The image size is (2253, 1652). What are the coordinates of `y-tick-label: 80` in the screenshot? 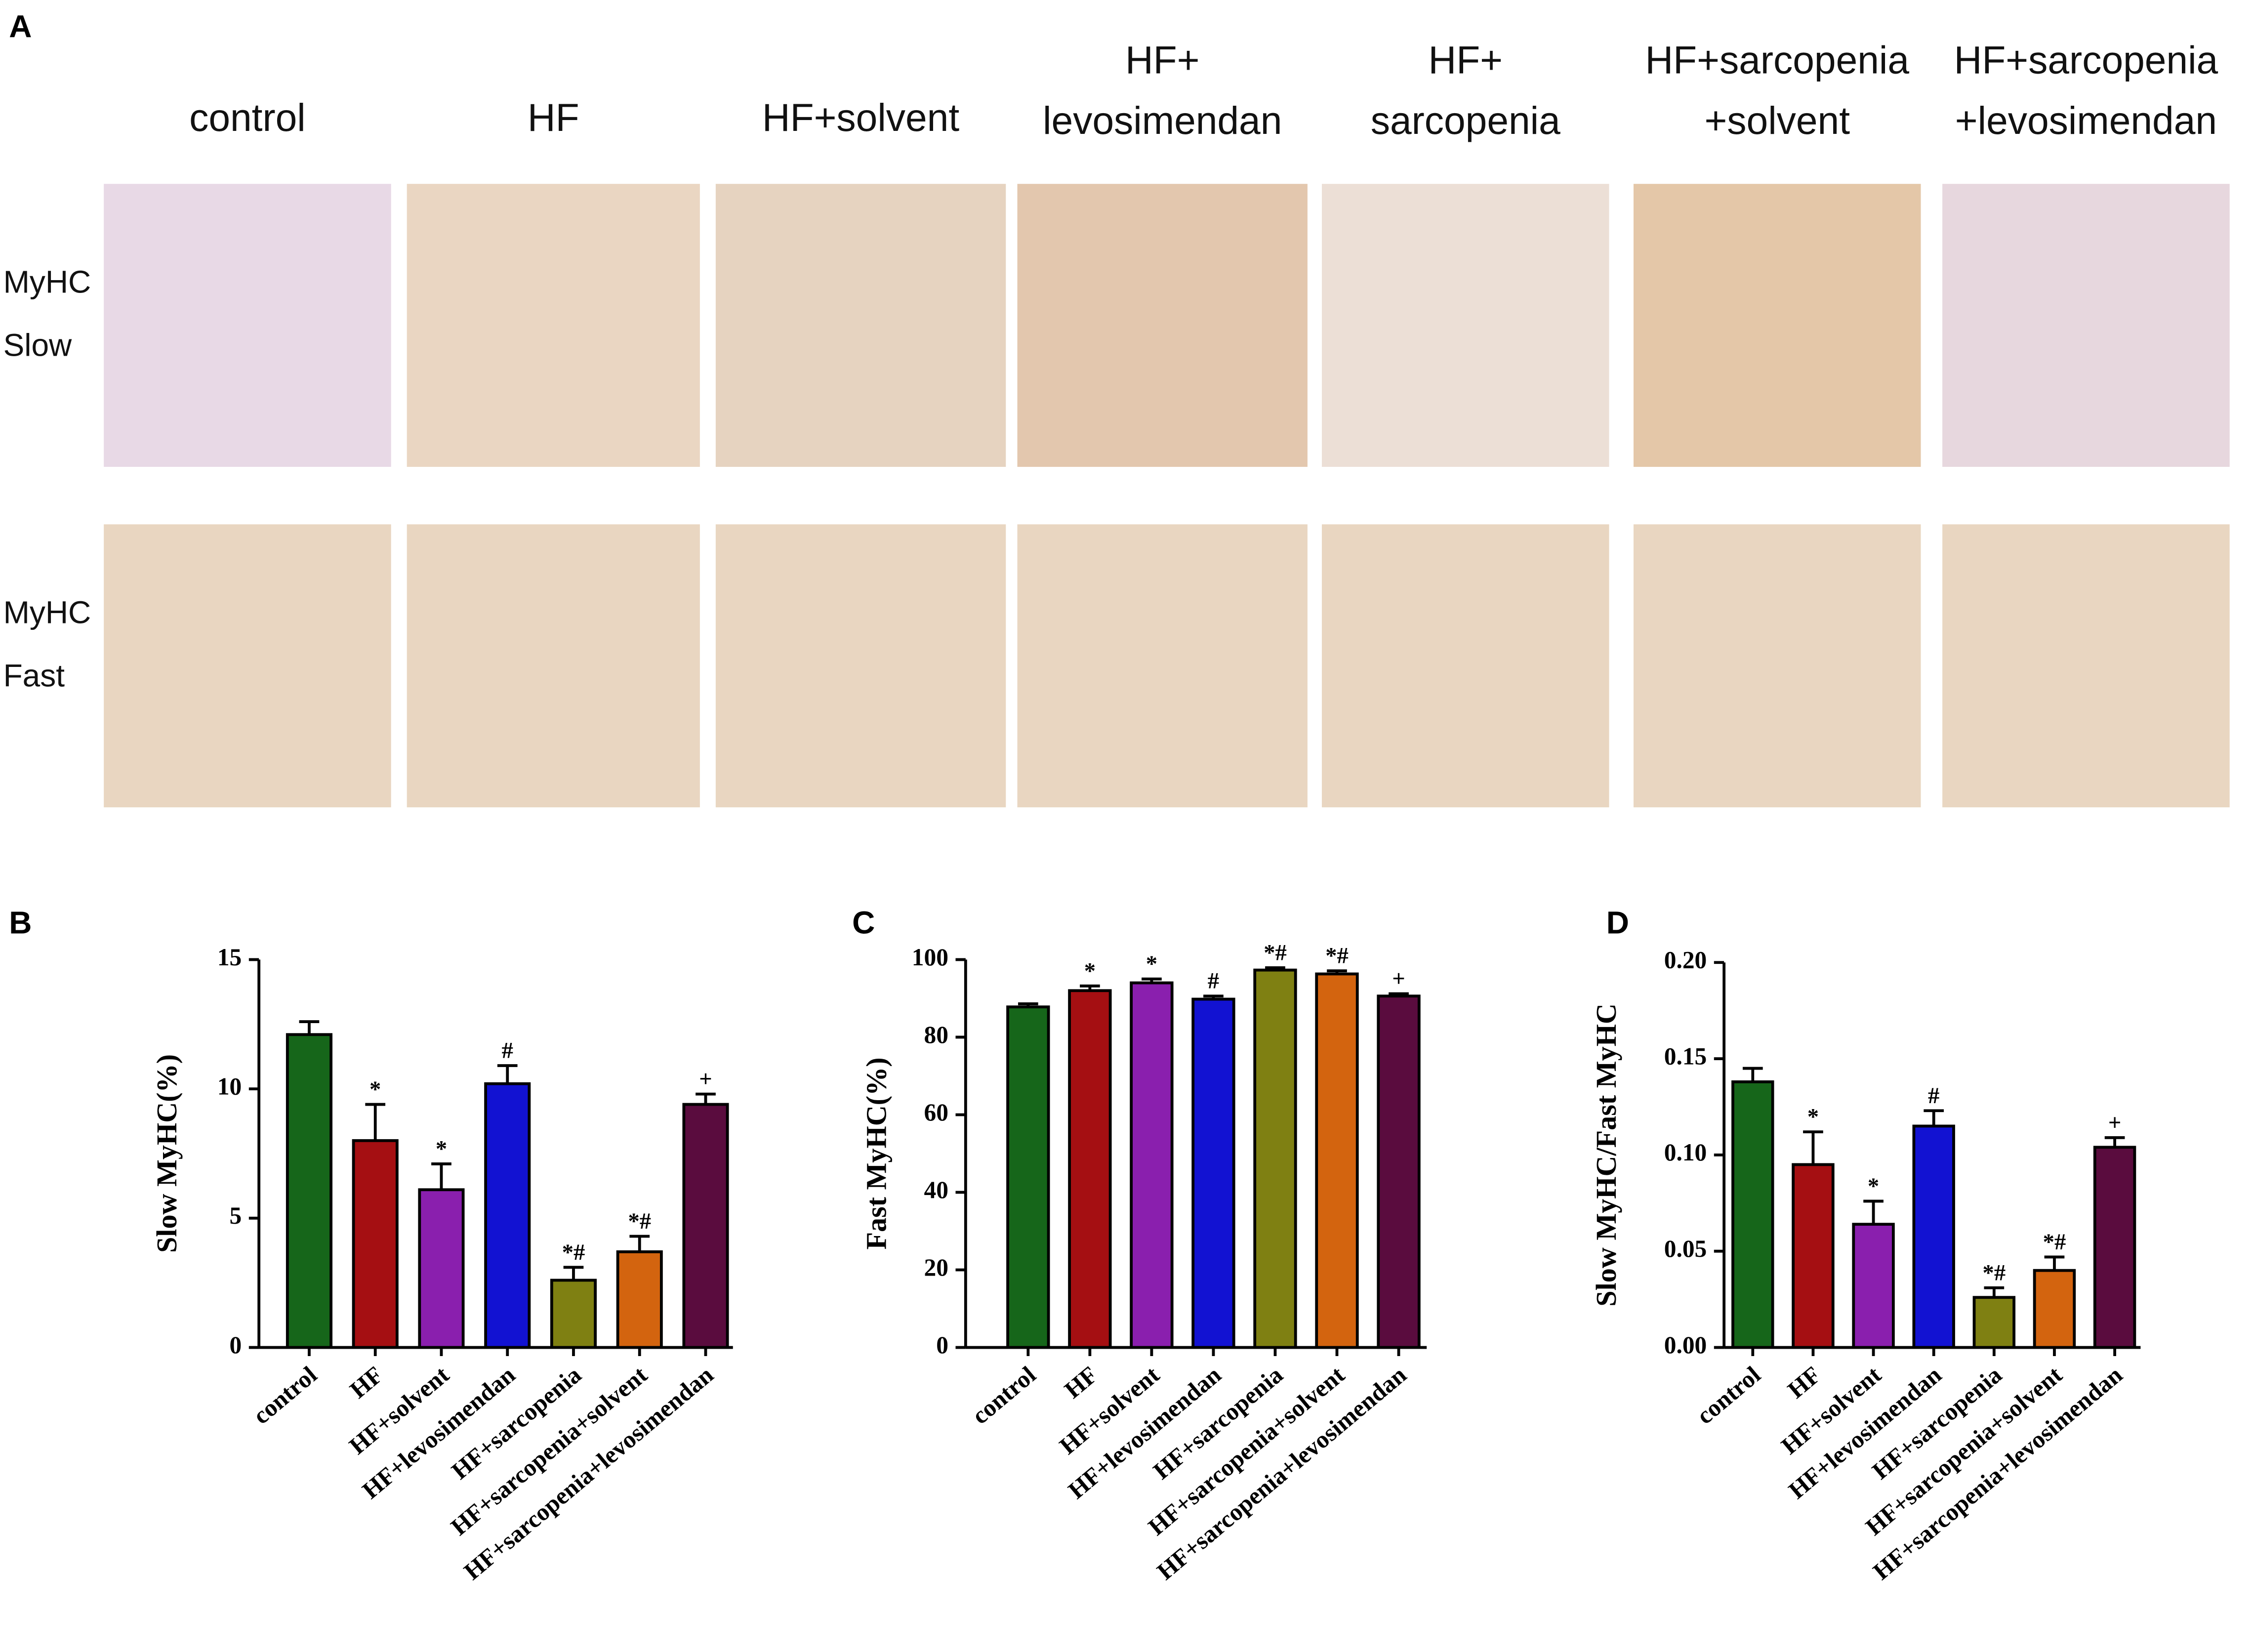 It's located at (936, 1034).